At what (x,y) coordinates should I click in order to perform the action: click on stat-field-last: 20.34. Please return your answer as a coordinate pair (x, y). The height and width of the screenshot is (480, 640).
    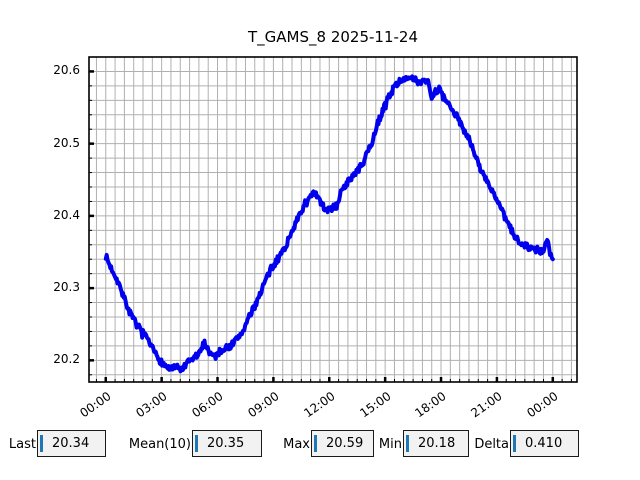
    Looking at the image, I should click on (71, 443).